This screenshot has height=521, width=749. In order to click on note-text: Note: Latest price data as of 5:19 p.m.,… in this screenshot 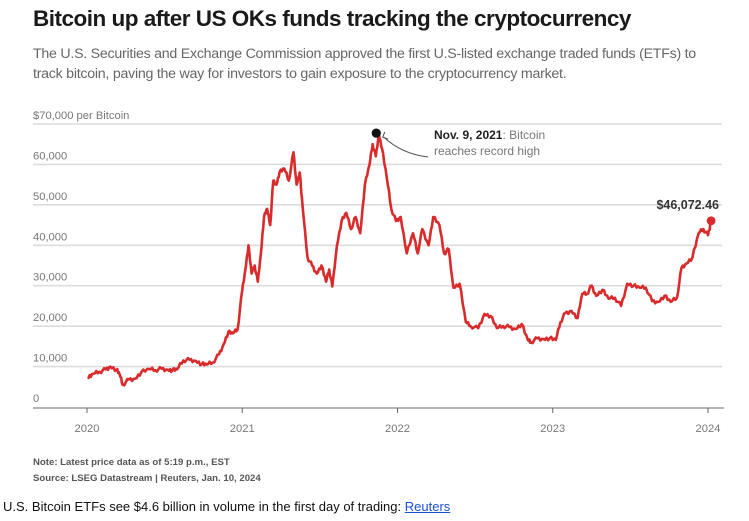, I will do `click(131, 462)`.